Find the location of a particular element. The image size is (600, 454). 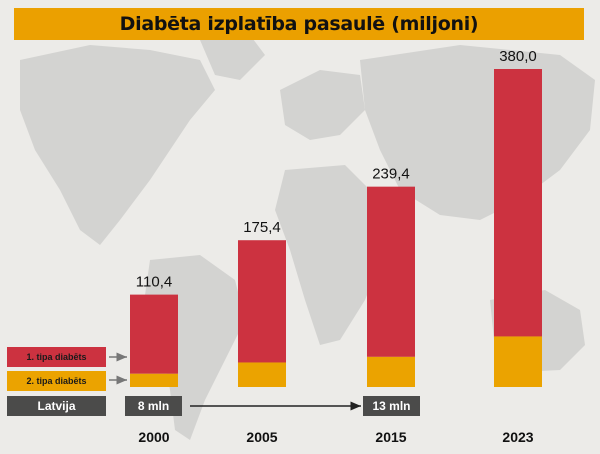

latvia-value-2015-label: 13 mln is located at coordinates (391, 406).